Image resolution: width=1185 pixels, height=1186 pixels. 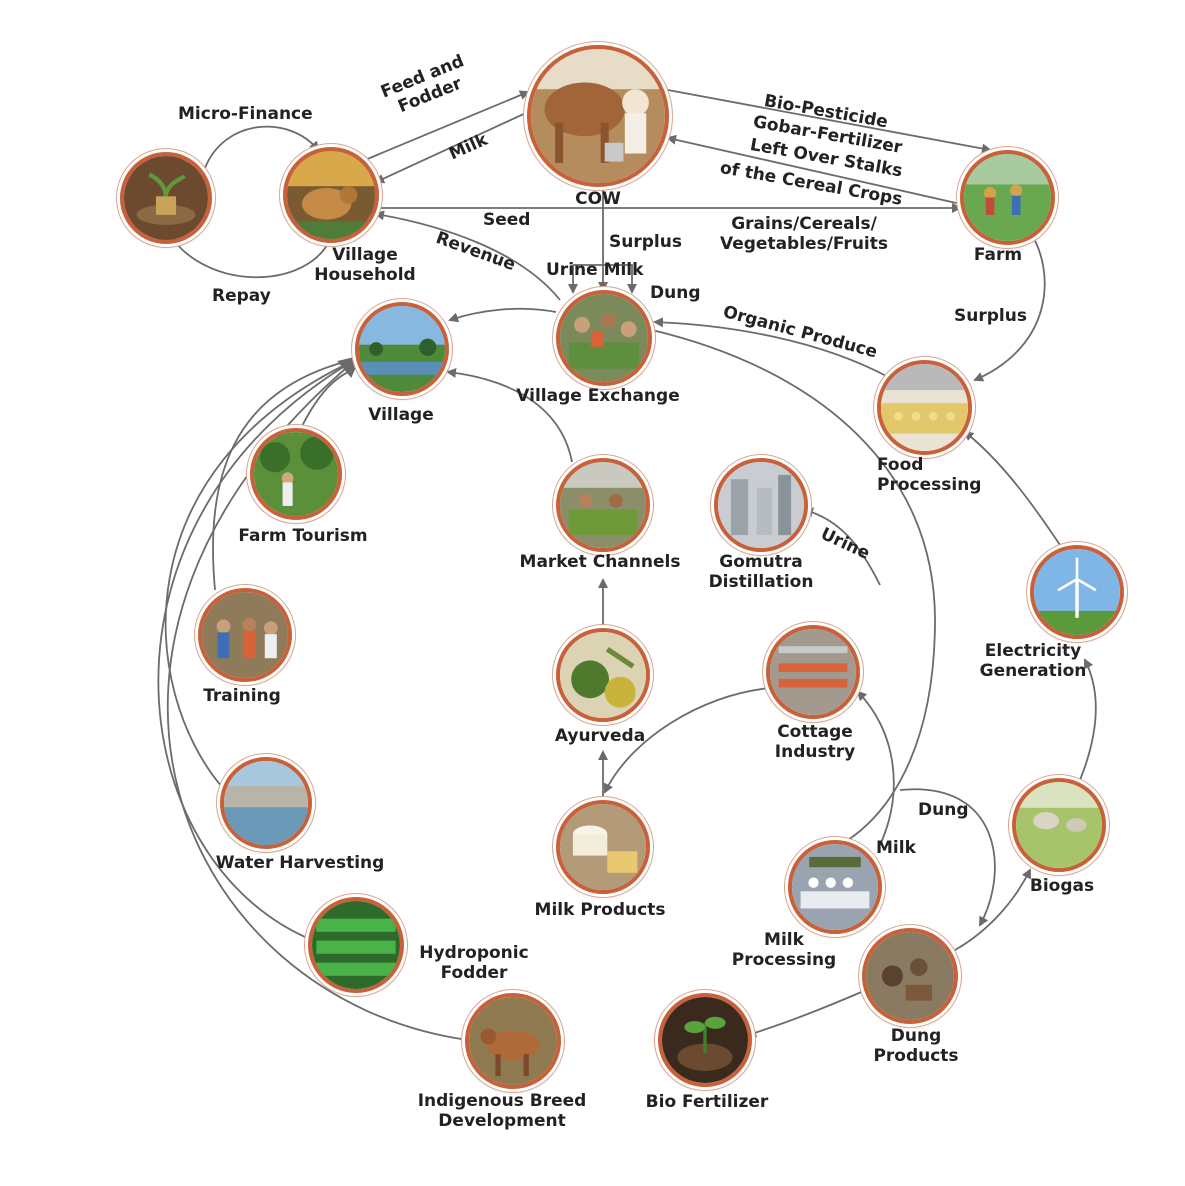 I want to click on biogas-node, so click(x=1059, y=825).